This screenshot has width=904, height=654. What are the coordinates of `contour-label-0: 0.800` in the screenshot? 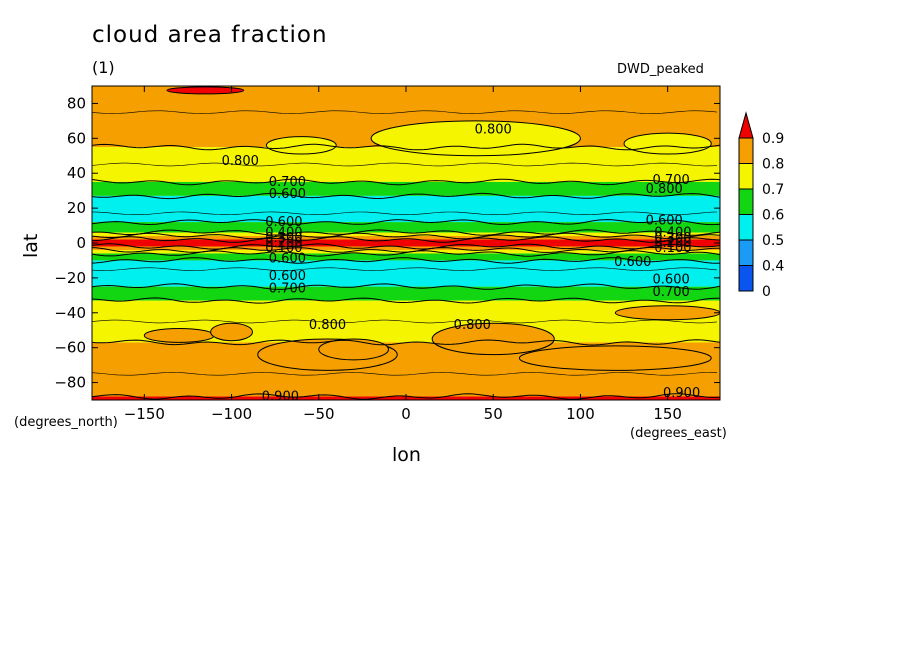 It's located at (493, 130).